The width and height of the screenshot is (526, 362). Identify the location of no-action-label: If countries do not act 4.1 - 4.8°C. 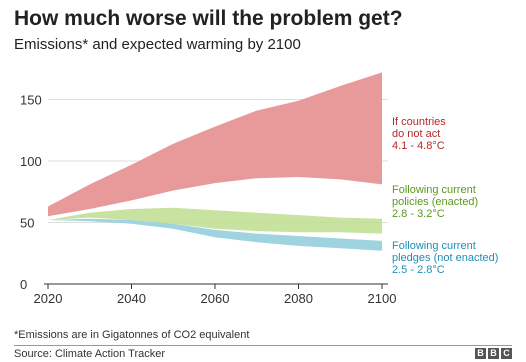
(419, 134).